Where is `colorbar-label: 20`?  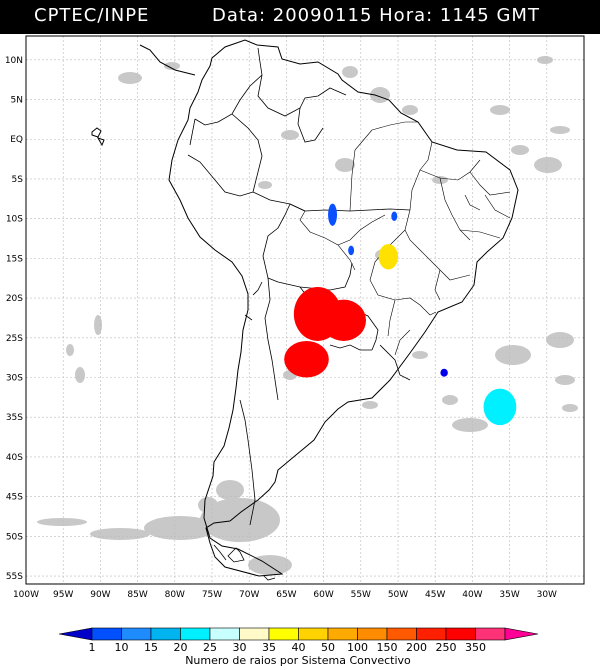 colorbar-label: 20 is located at coordinates (181, 647).